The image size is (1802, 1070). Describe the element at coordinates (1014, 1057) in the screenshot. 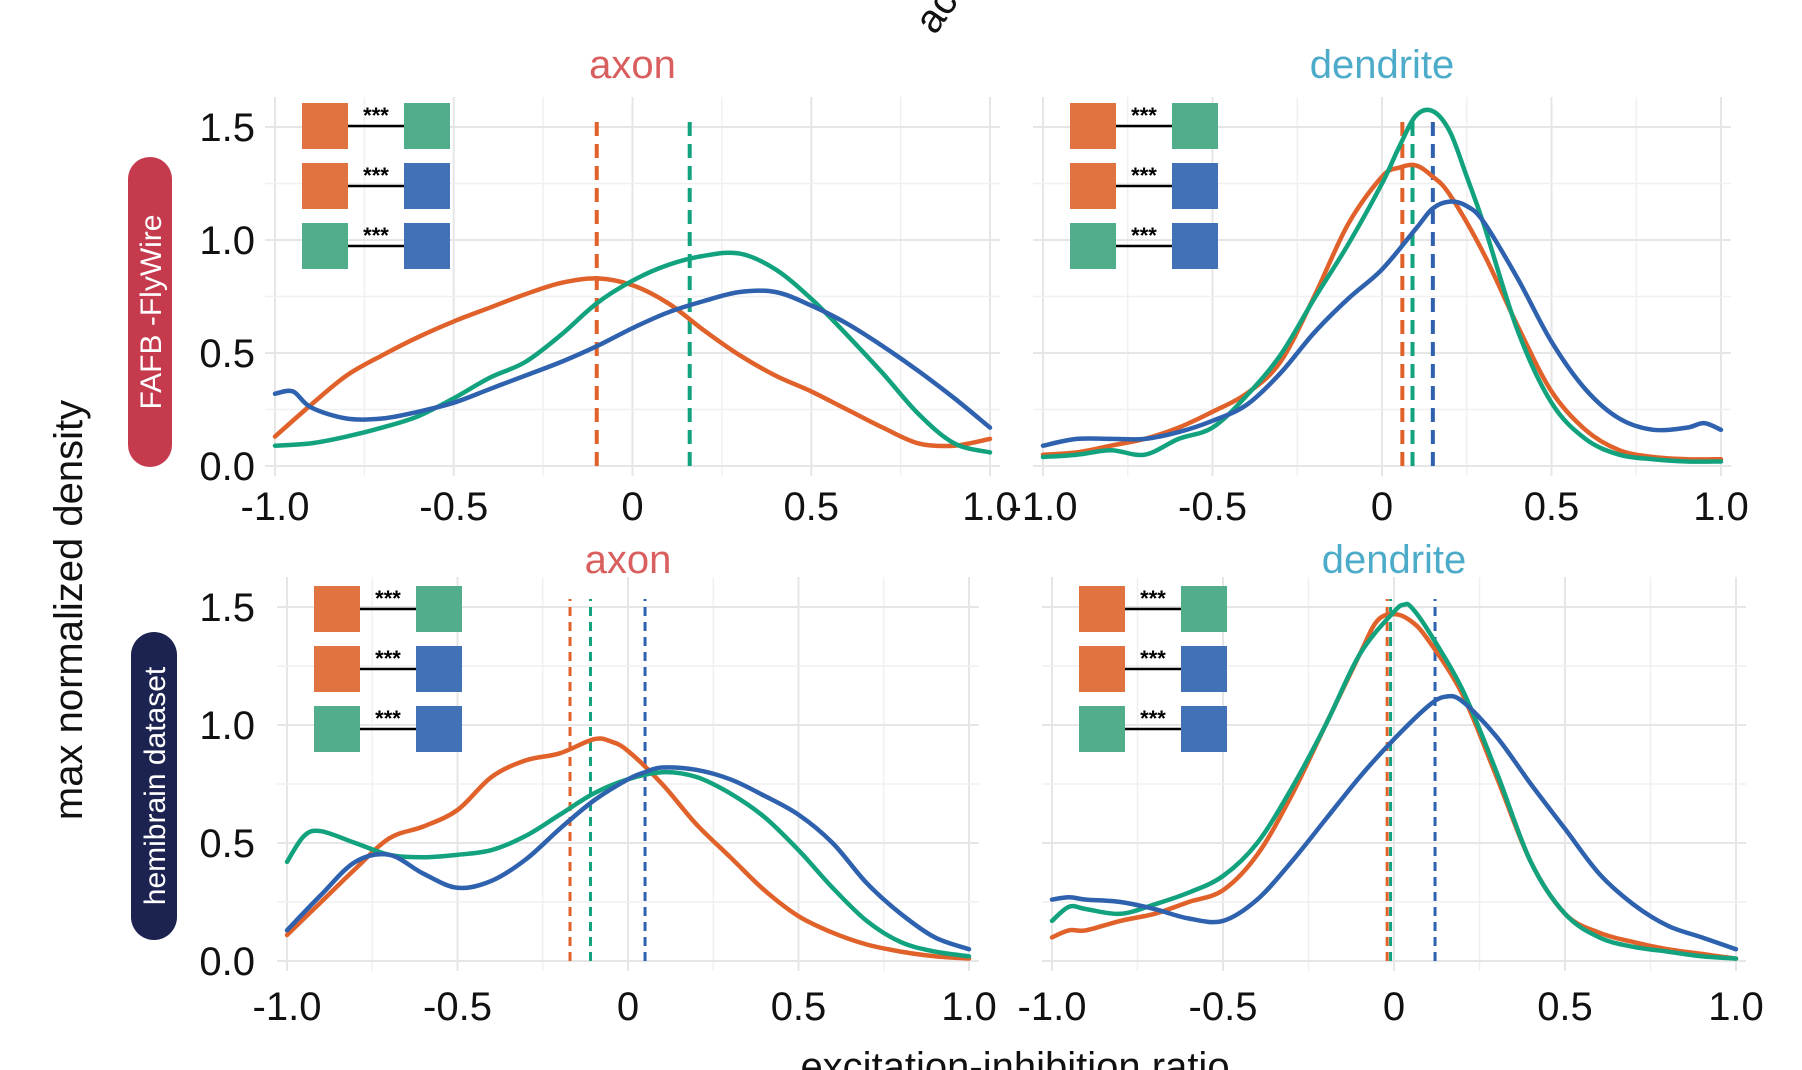

I see `x-axis-label: excitation-inhibition ratio` at that location.